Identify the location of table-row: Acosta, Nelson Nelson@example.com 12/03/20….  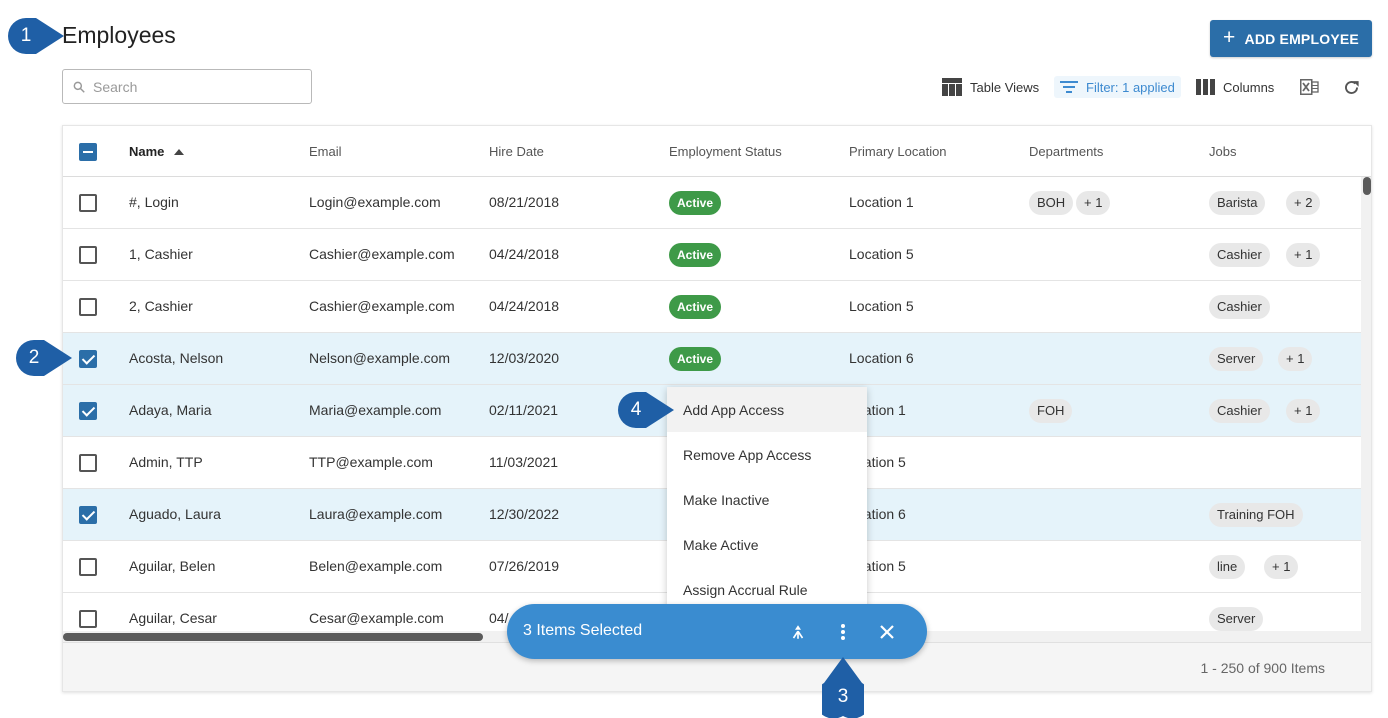
(712, 359).